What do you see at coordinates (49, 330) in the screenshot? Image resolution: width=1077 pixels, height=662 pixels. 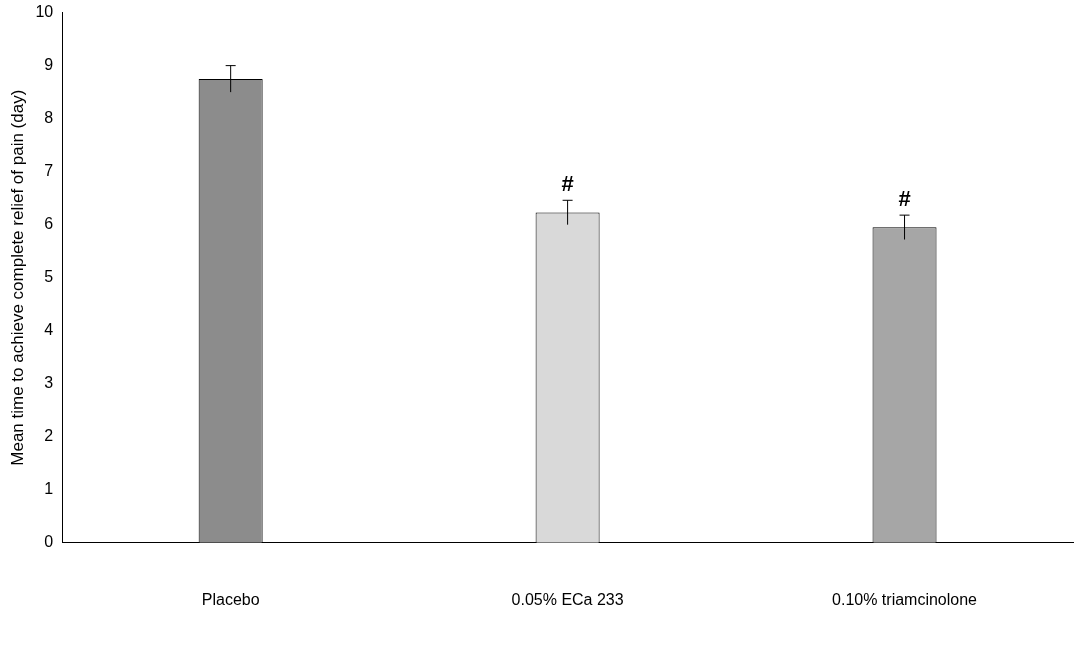 I see `y-tick-label: 4` at bounding box center [49, 330].